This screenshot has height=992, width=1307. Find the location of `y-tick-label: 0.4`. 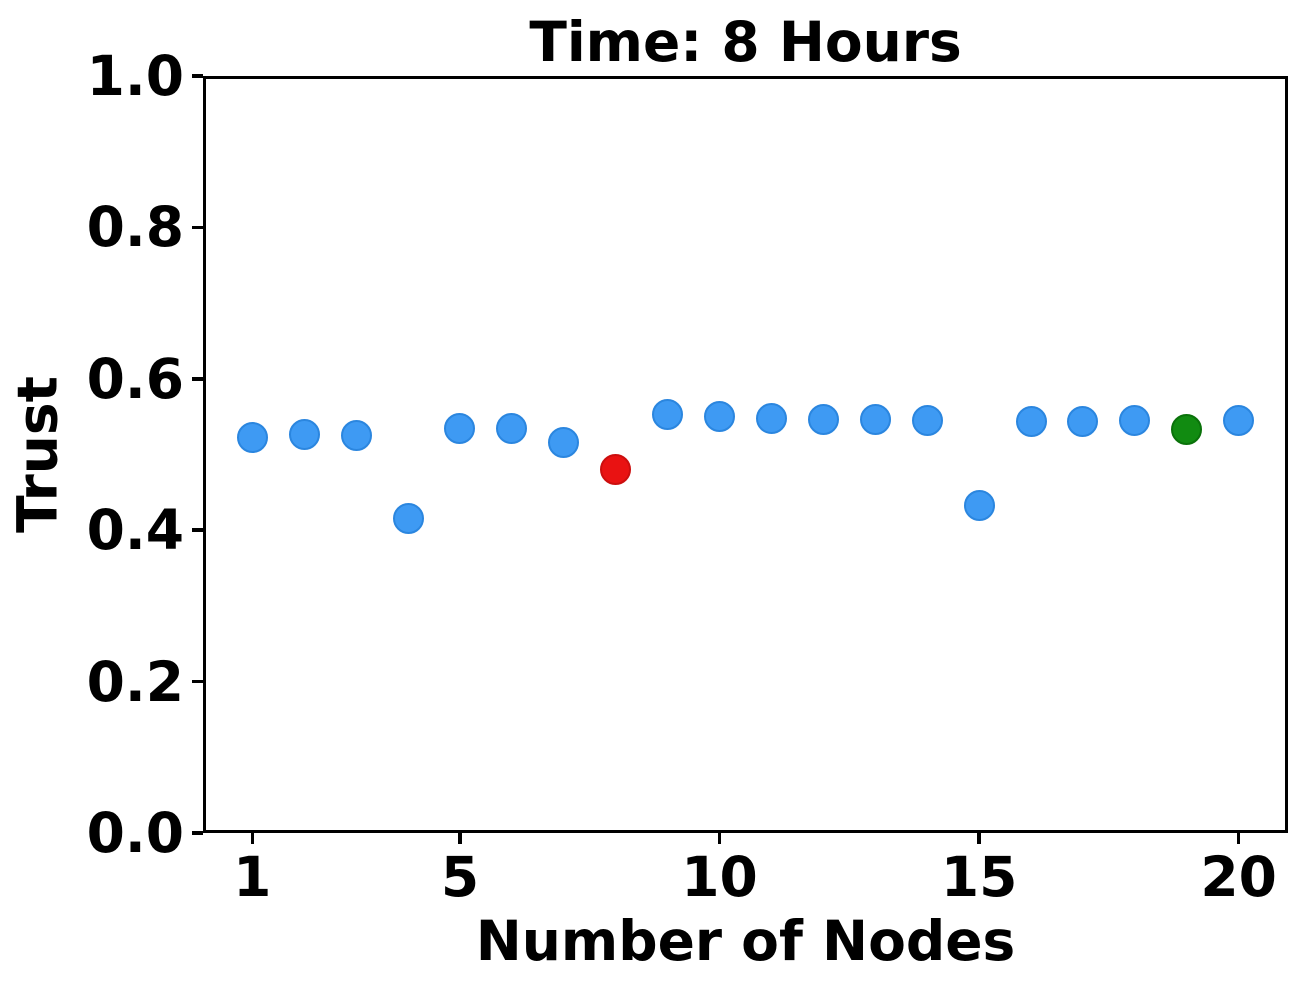

y-tick-label: 0.4 is located at coordinates (135, 530).